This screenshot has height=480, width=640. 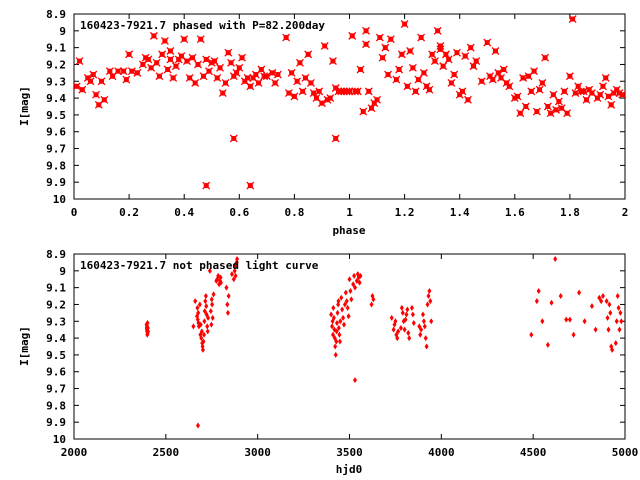 I want to click on y-tick-label: 8.9, so click(x=56, y=14).